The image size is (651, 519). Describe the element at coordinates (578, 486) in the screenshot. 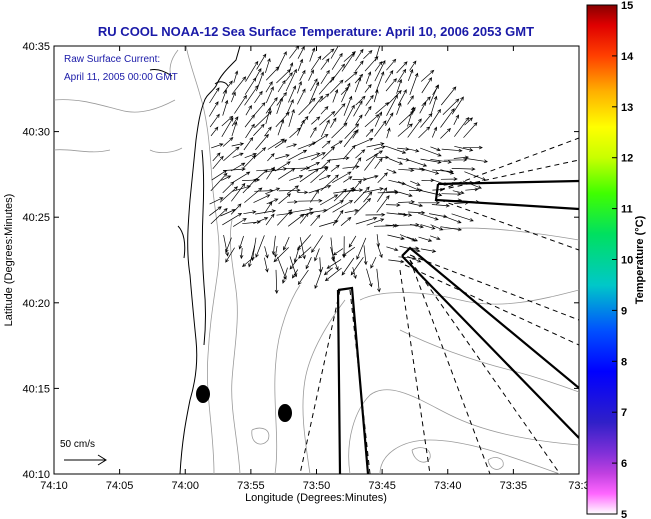

I see `x-tick-label: 73:3` at that location.